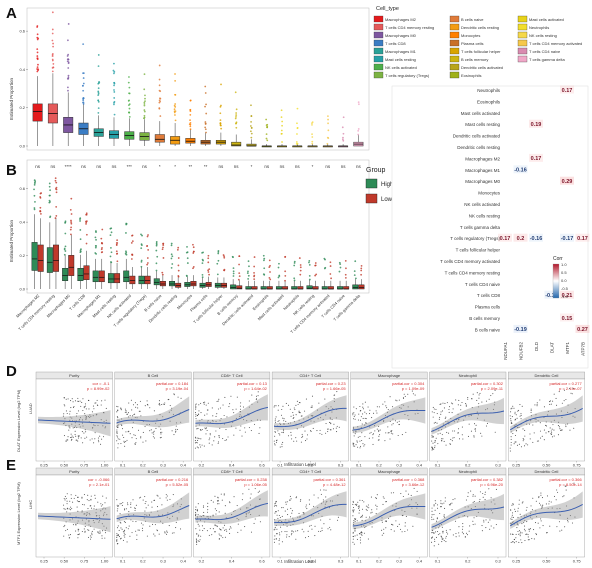 Image resolution: width=592 pixels, height=568 pixels. Describe the element at coordinates (130, 166) in the screenshot. I see `b-significance-label: ***` at that location.